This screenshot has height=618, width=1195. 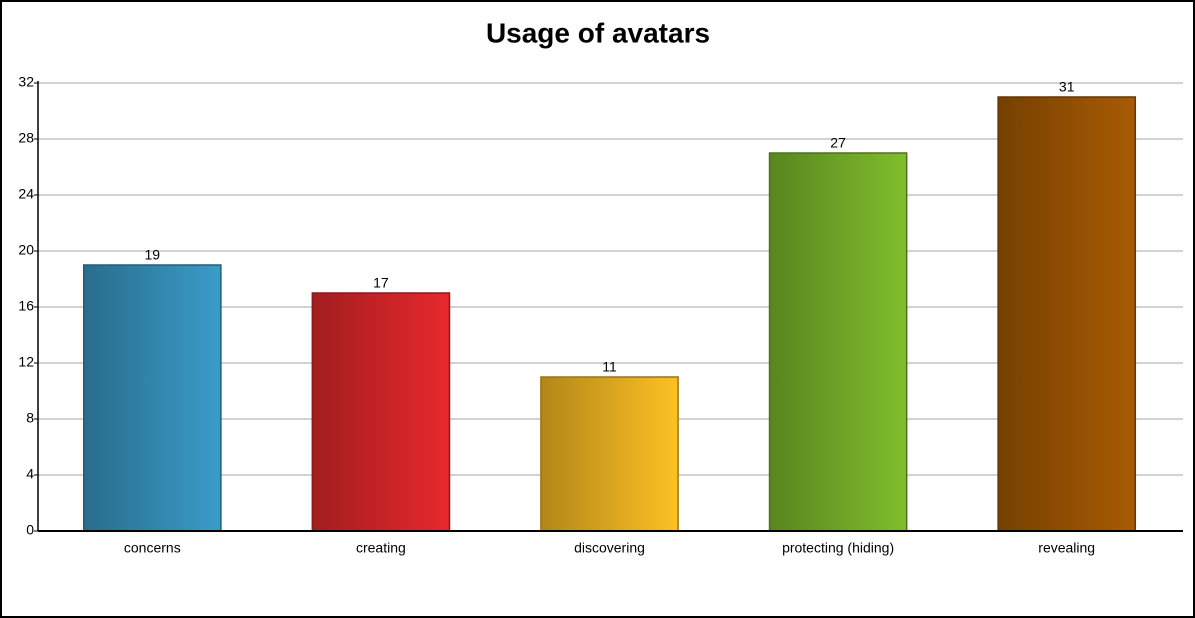 What do you see at coordinates (1066, 548) in the screenshot?
I see `x-tick-label: revealing` at bounding box center [1066, 548].